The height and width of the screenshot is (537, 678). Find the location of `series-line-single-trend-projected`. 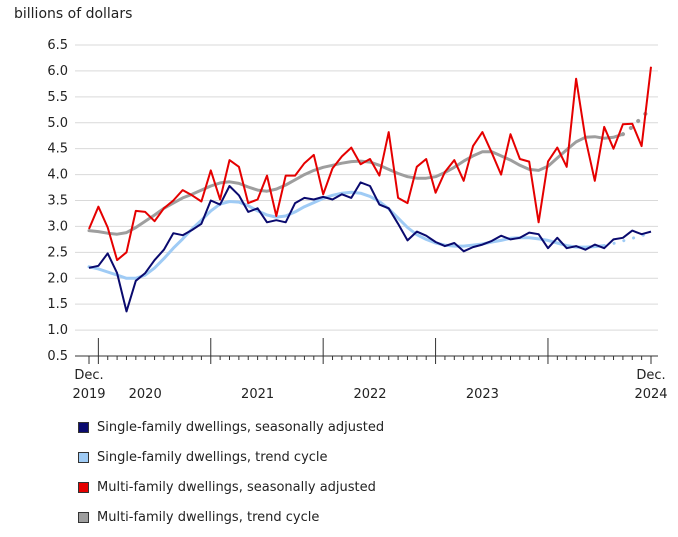

series-line-single-trend-projected is located at coordinates (627, 239).